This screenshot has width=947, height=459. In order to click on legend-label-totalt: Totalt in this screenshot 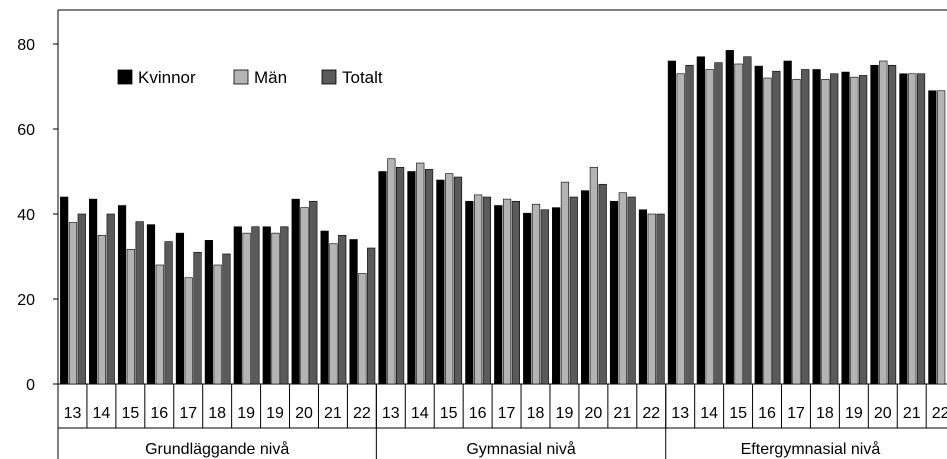, I will do `click(362, 77)`.